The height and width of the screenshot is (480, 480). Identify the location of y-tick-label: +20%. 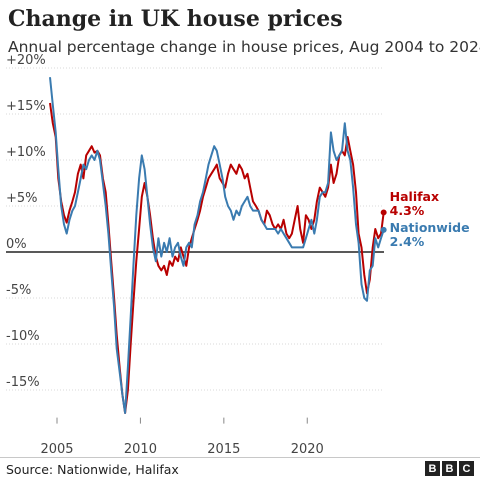
(26, 60).